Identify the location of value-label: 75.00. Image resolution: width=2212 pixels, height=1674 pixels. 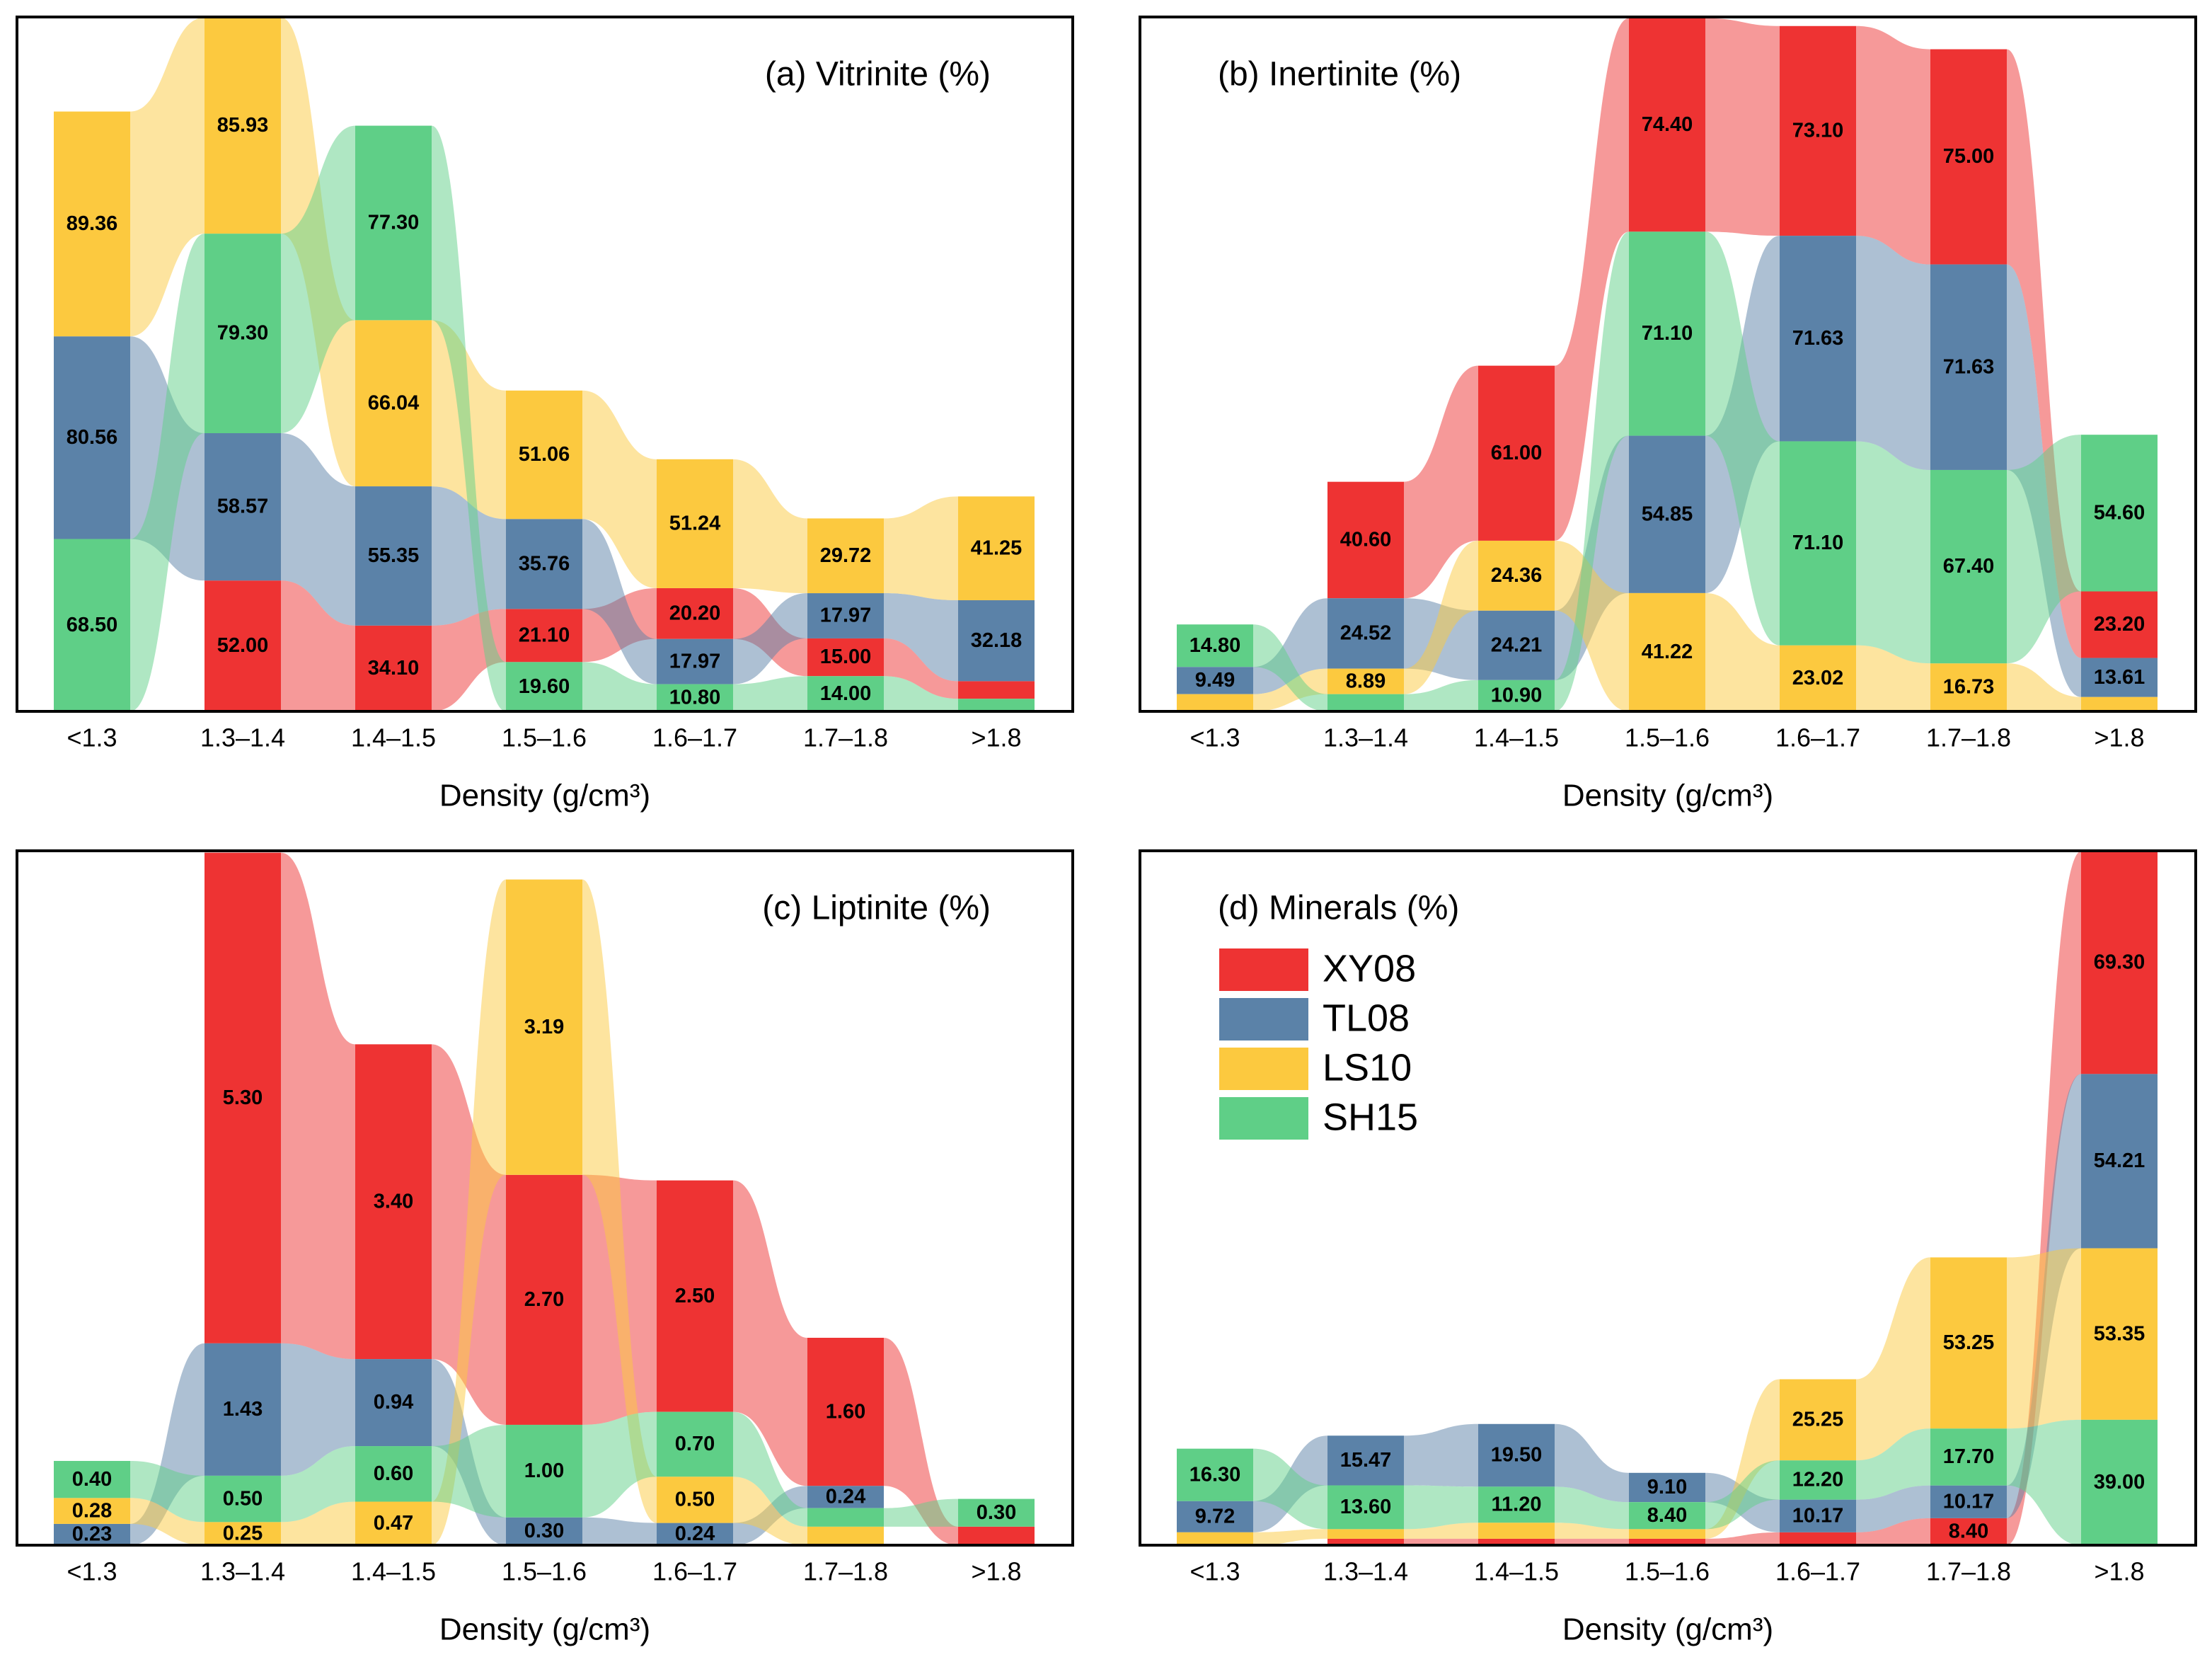
(1969, 156).